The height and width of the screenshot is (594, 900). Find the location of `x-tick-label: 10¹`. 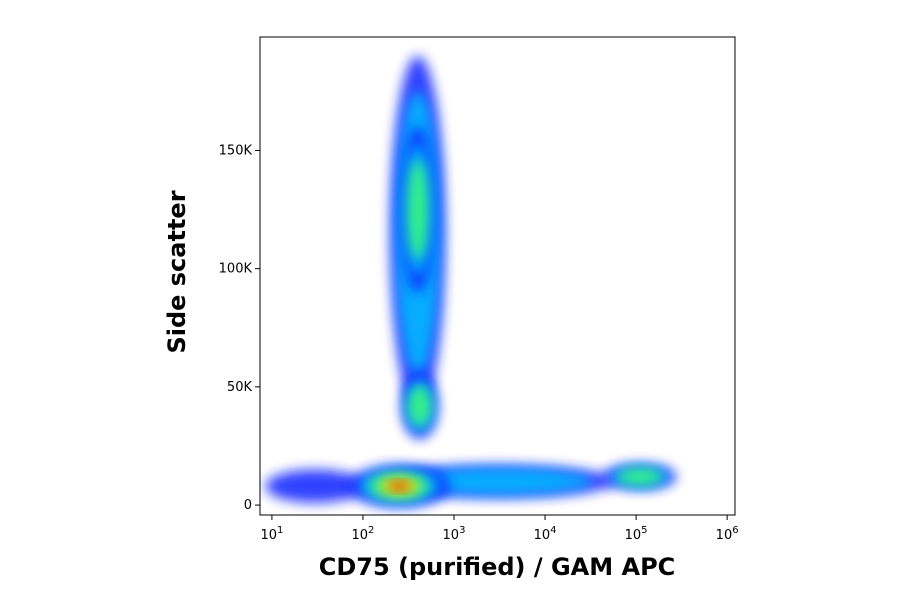

x-tick-label: 10¹ is located at coordinates (271, 534).